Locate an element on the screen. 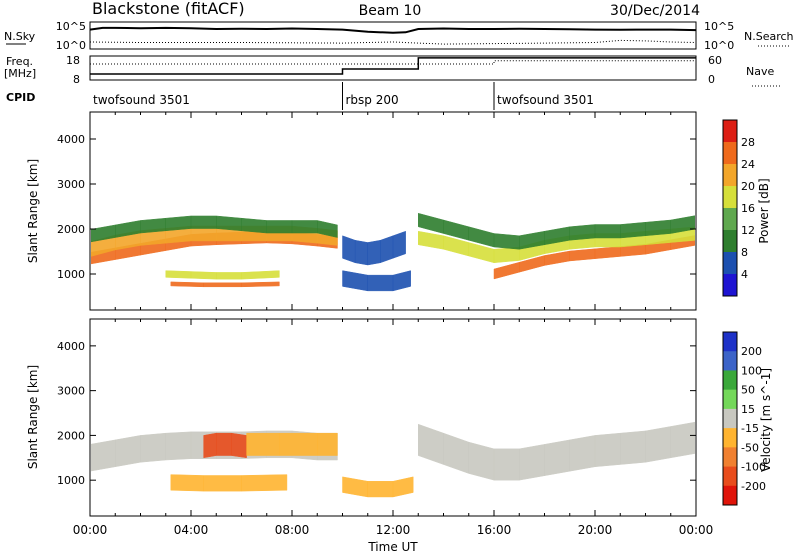 The height and width of the screenshot is (554, 800). colorbar-tick-label: 8 is located at coordinates (744, 252).